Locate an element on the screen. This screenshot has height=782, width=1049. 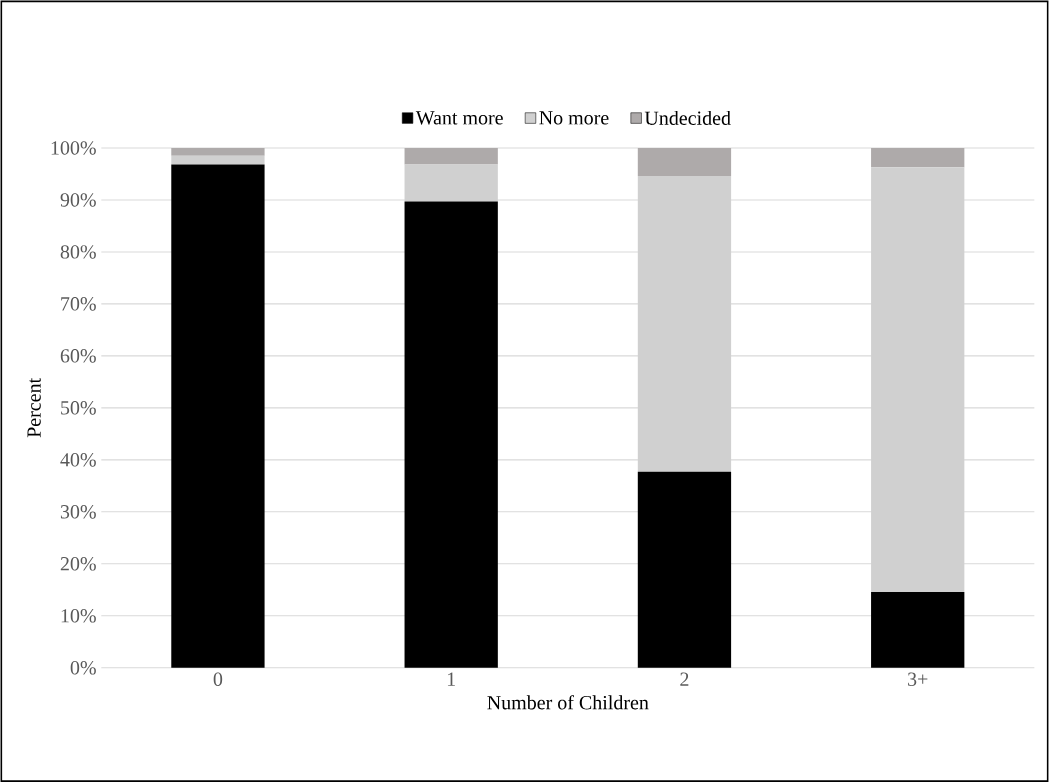
y-tick-label: 10% is located at coordinates (78, 615).